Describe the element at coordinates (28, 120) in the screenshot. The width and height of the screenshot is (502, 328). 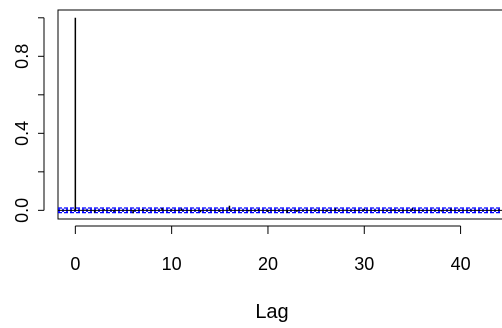
I see `y-axis: 0.0 0.4 0.8` at that location.